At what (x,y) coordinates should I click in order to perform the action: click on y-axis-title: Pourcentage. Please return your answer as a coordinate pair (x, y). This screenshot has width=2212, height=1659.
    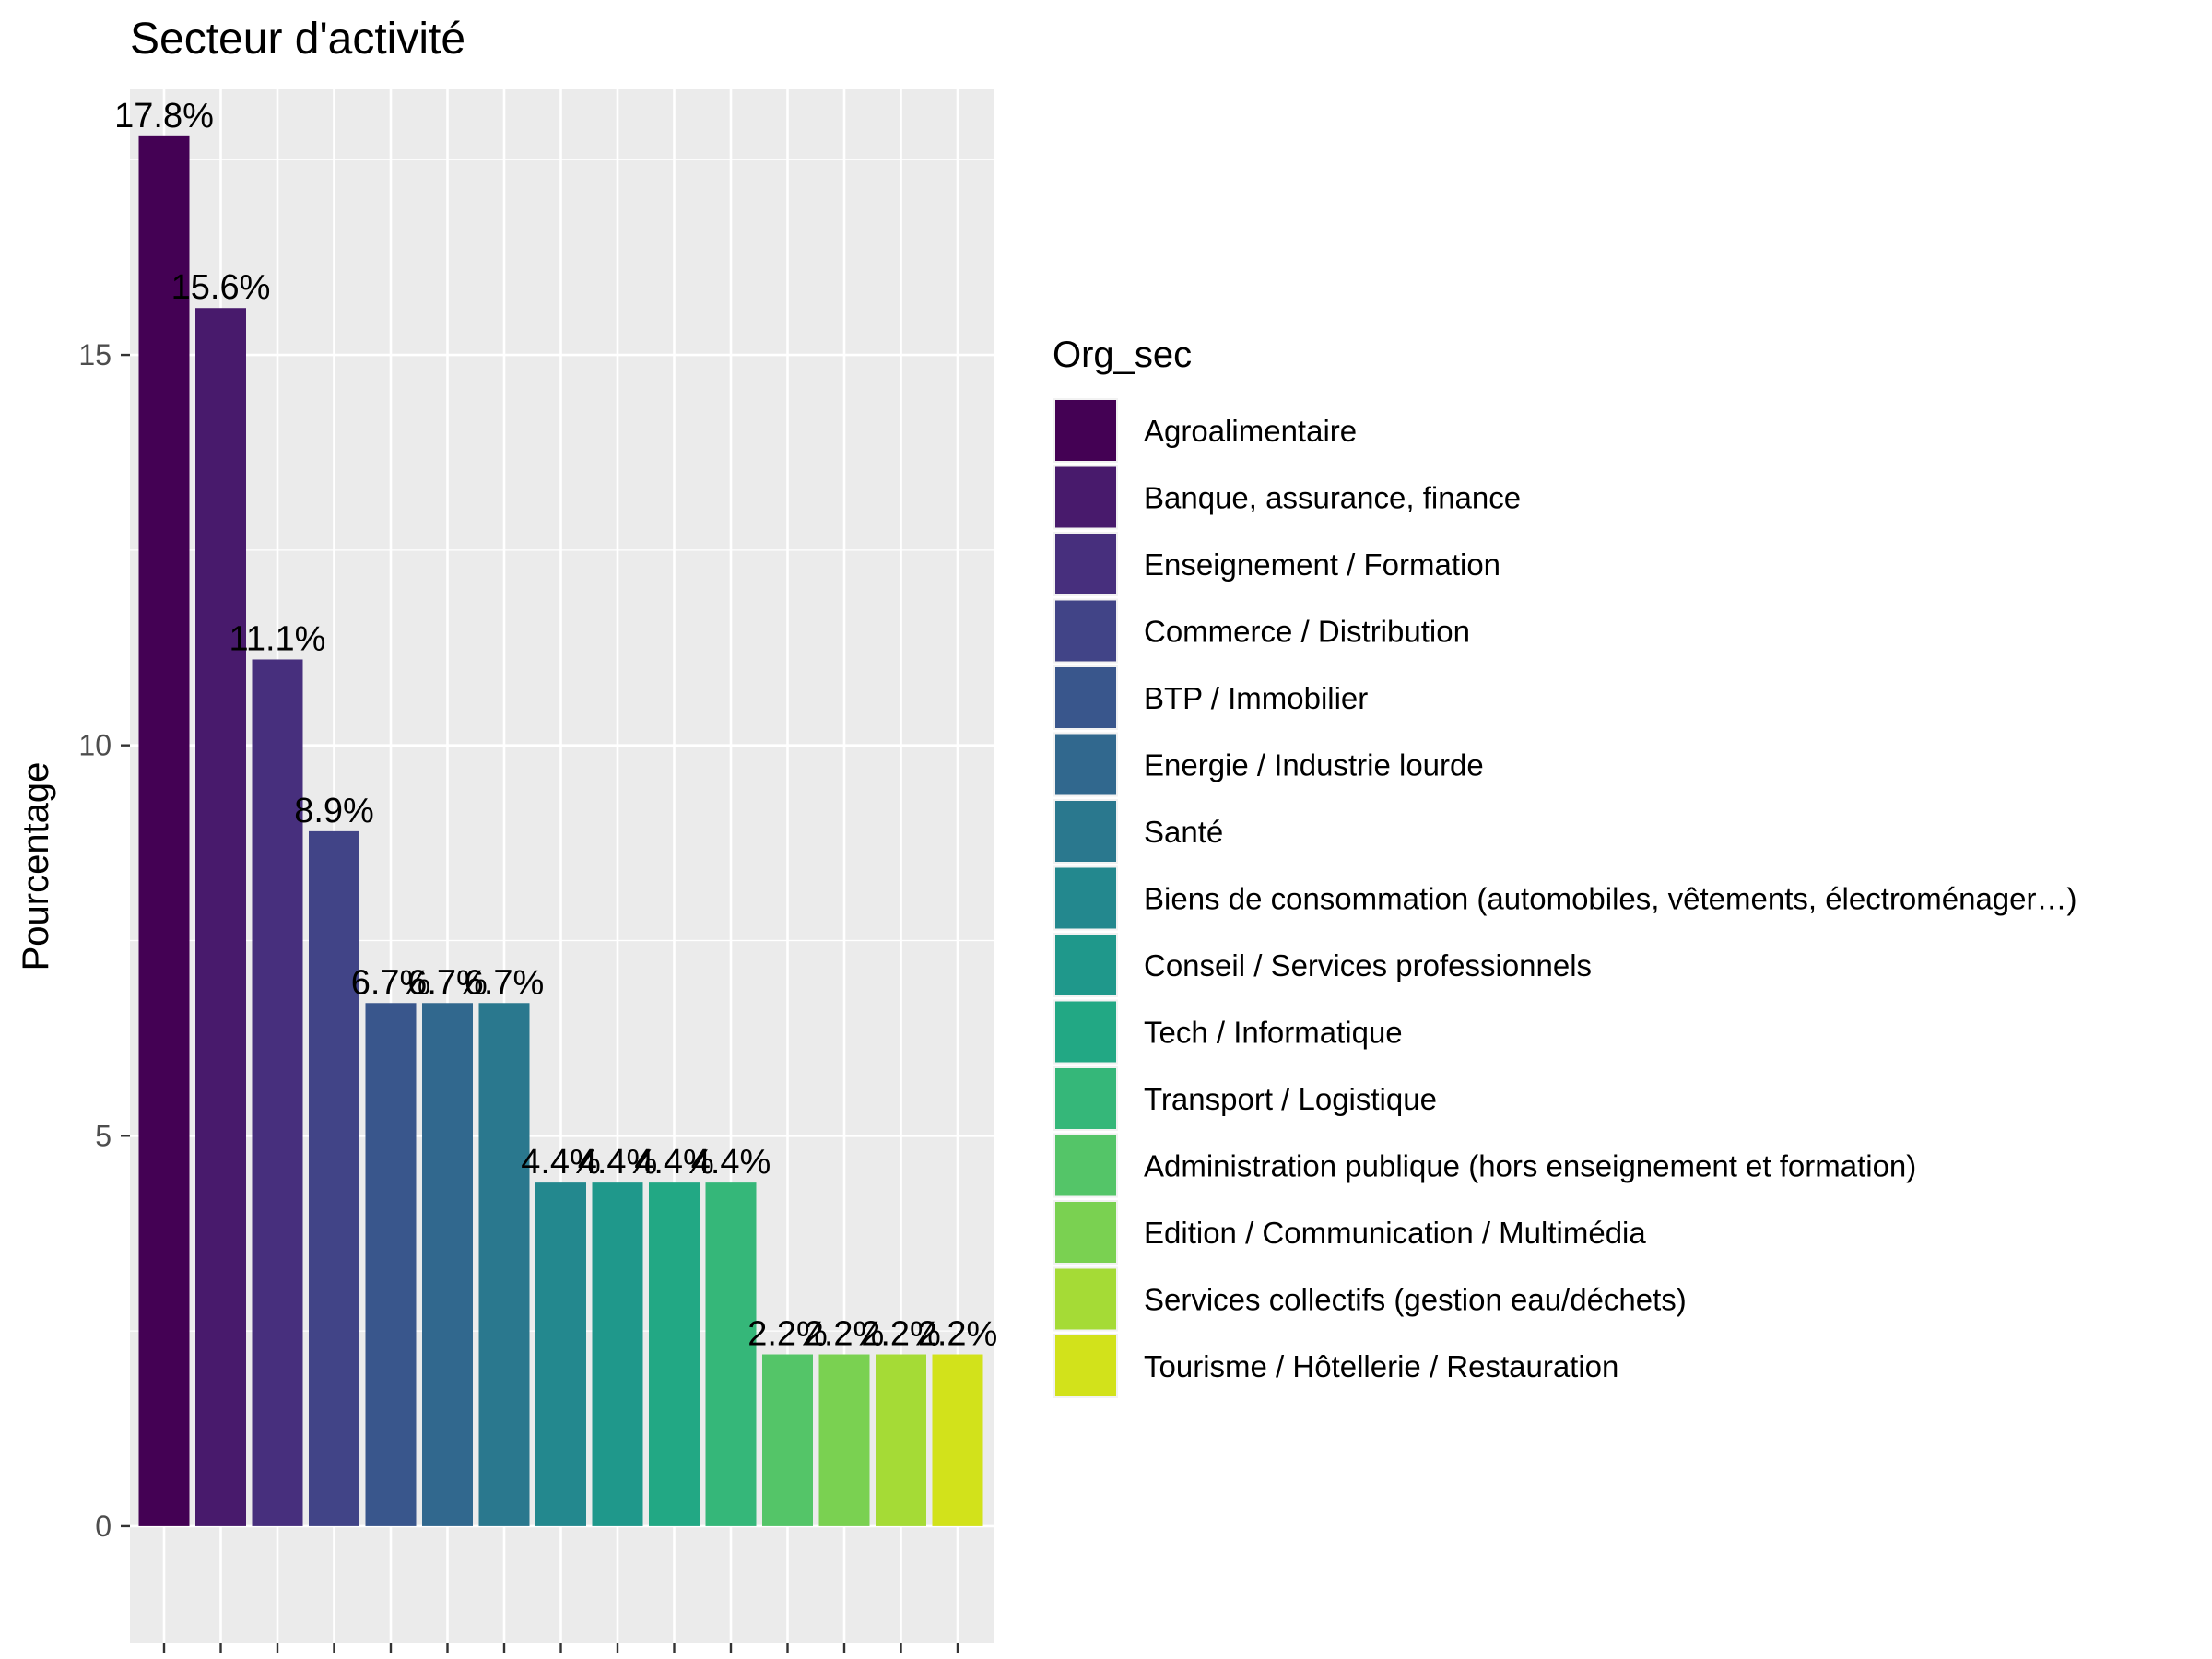
    Looking at the image, I should click on (36, 866).